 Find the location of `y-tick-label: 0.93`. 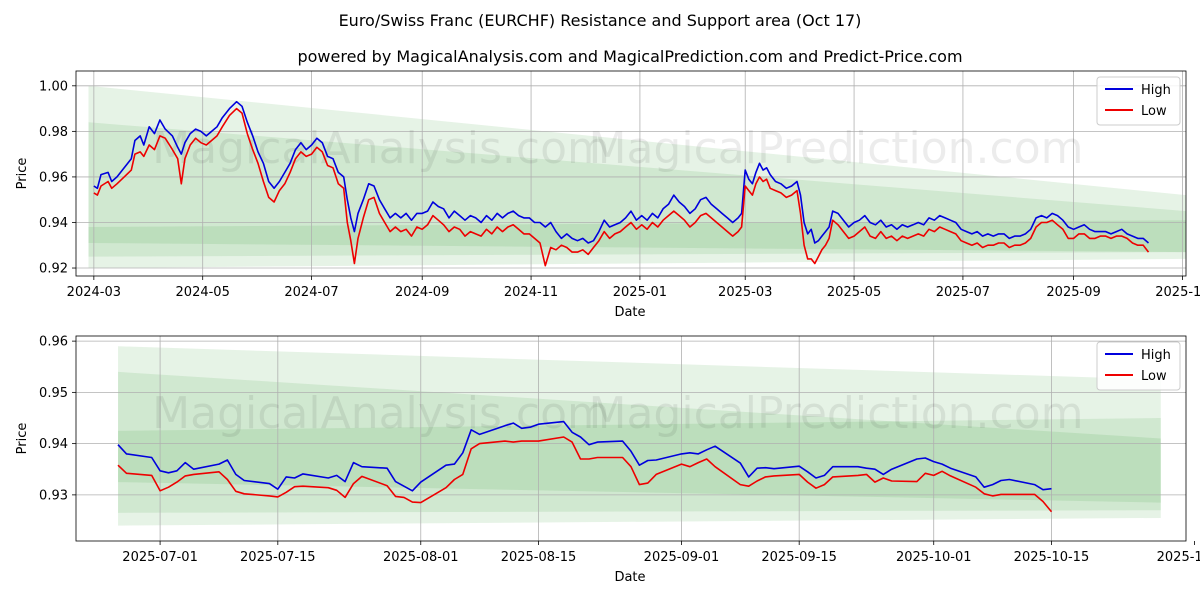

y-tick-label: 0.93 is located at coordinates (53, 495).